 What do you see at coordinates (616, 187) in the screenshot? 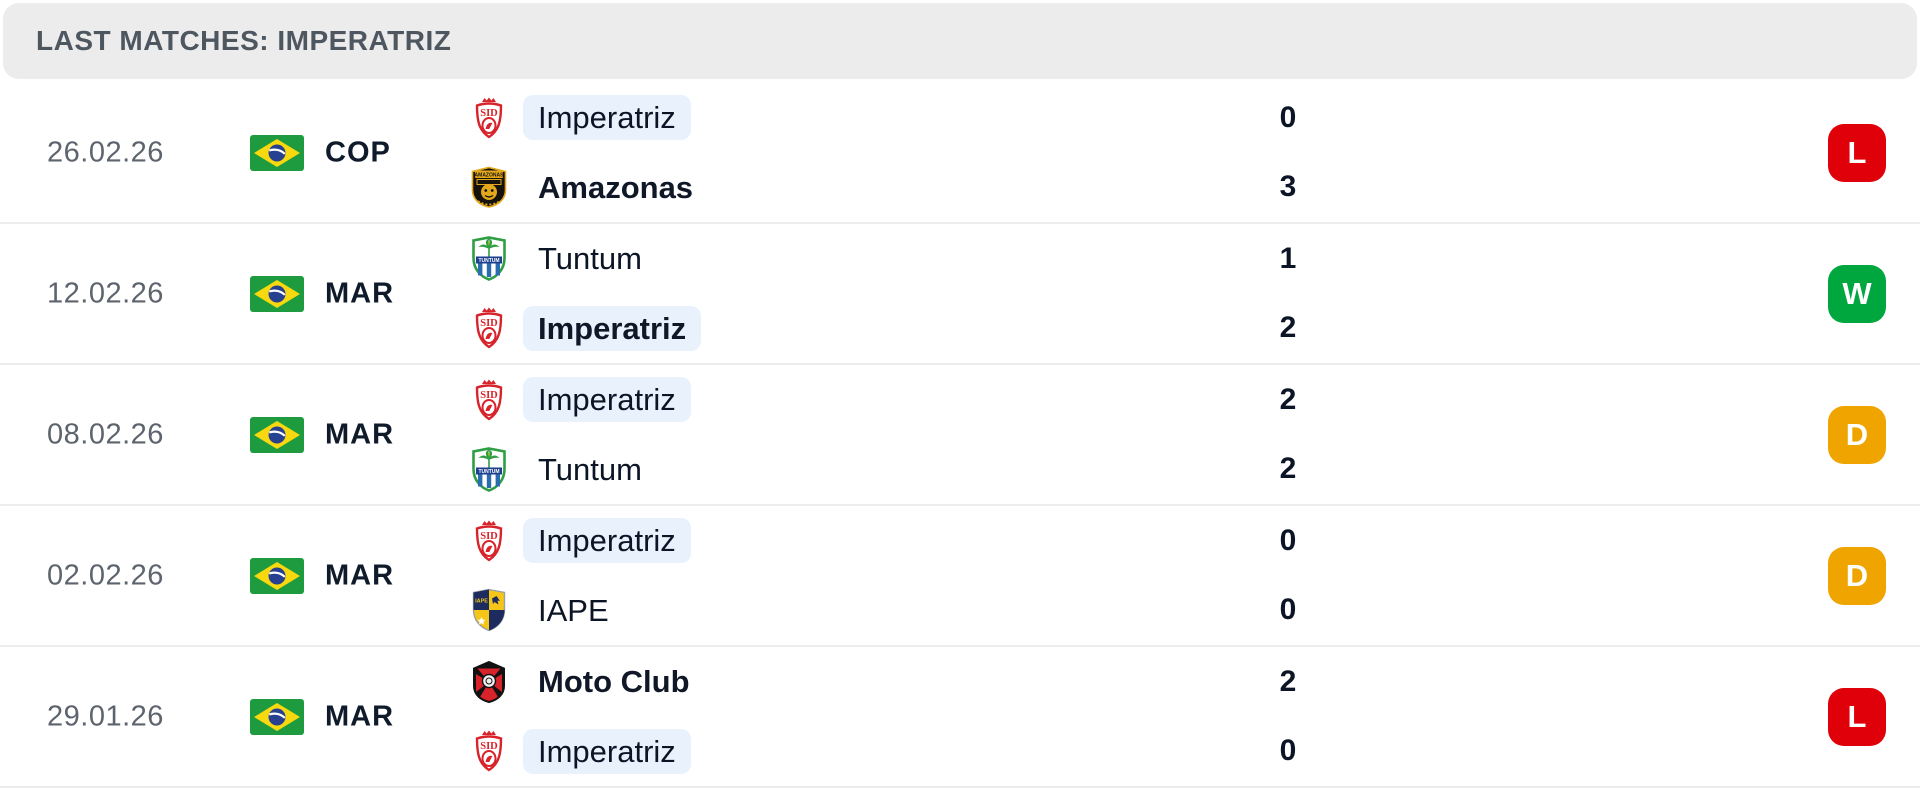
I see `team-name: Amazonas` at bounding box center [616, 187].